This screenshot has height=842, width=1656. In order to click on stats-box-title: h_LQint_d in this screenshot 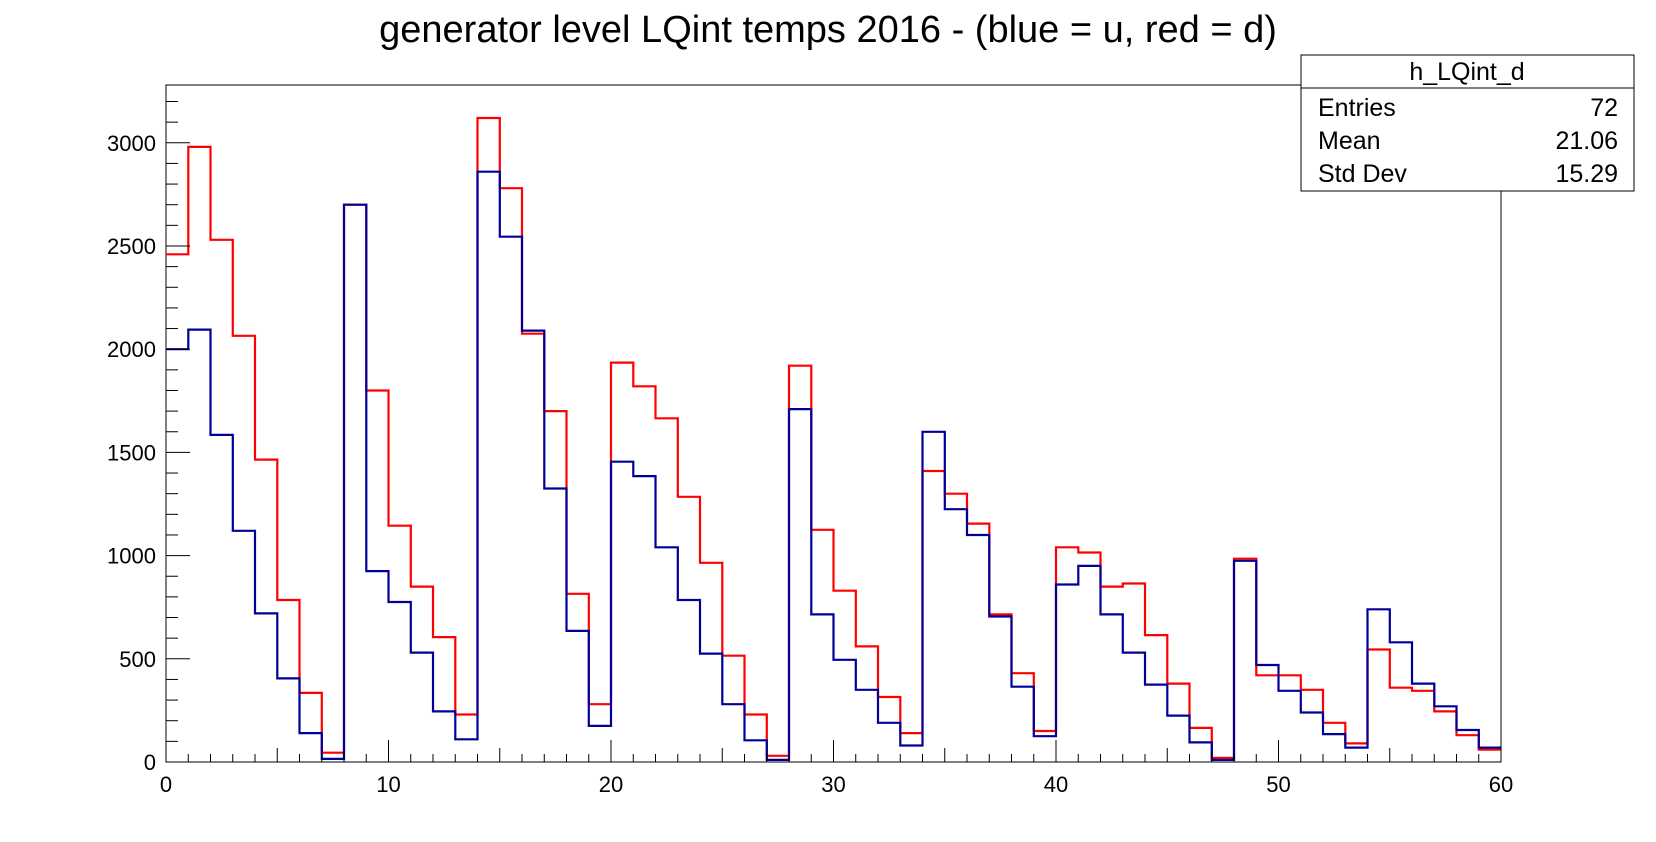, I will do `click(1466, 72)`.